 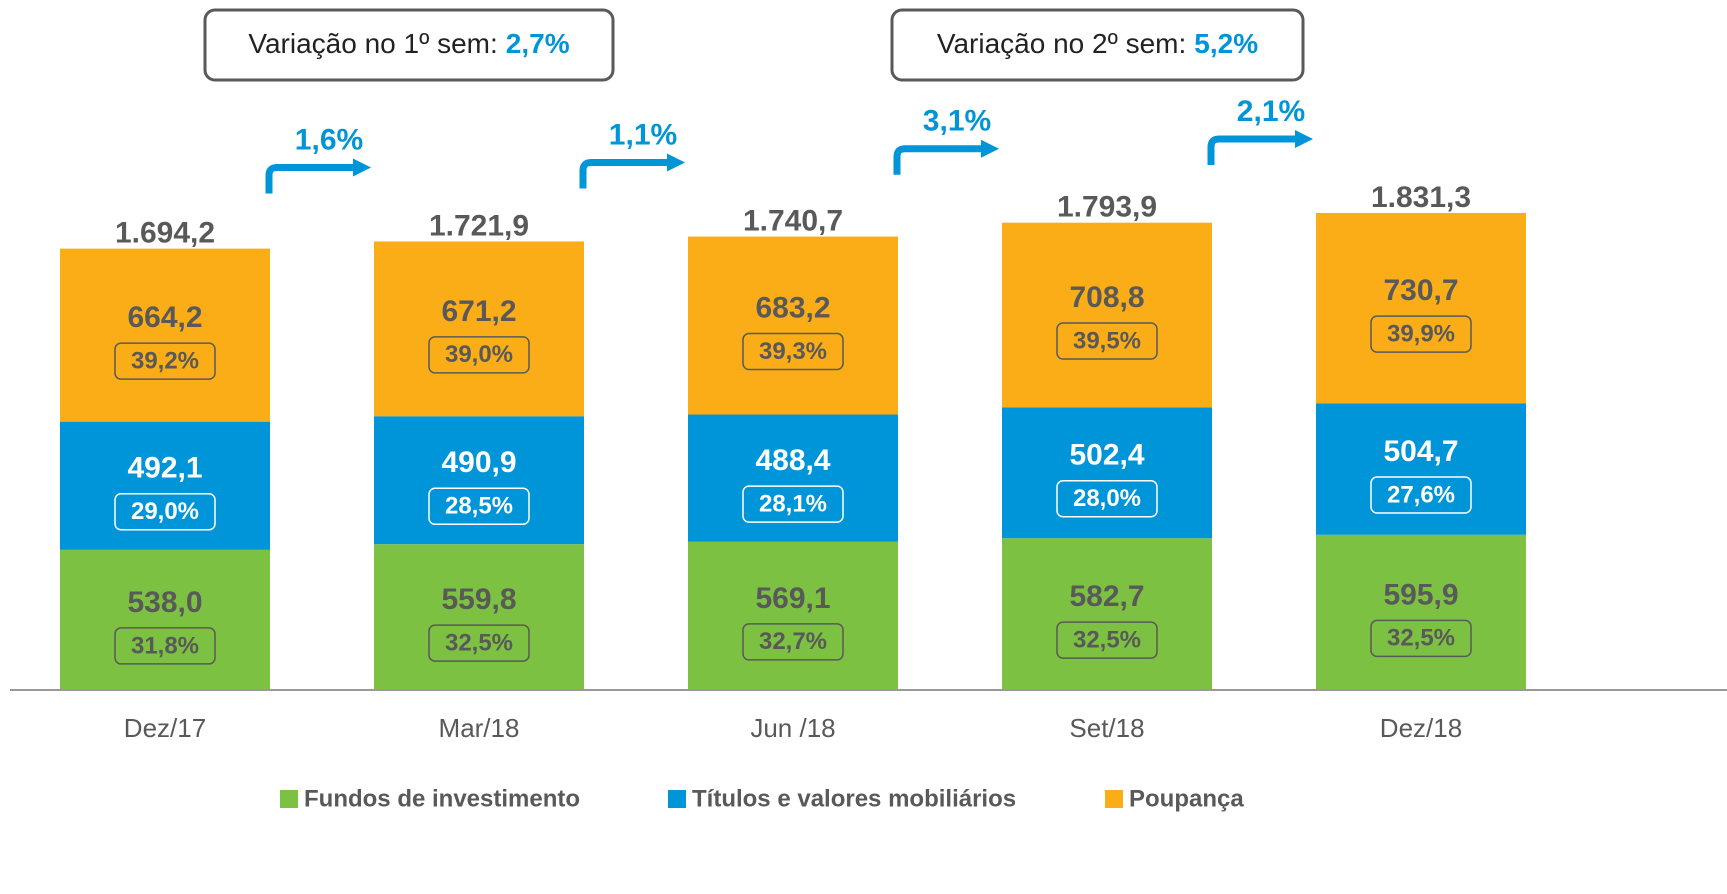 I want to click on value-label: 504,7, so click(x=1420, y=451).